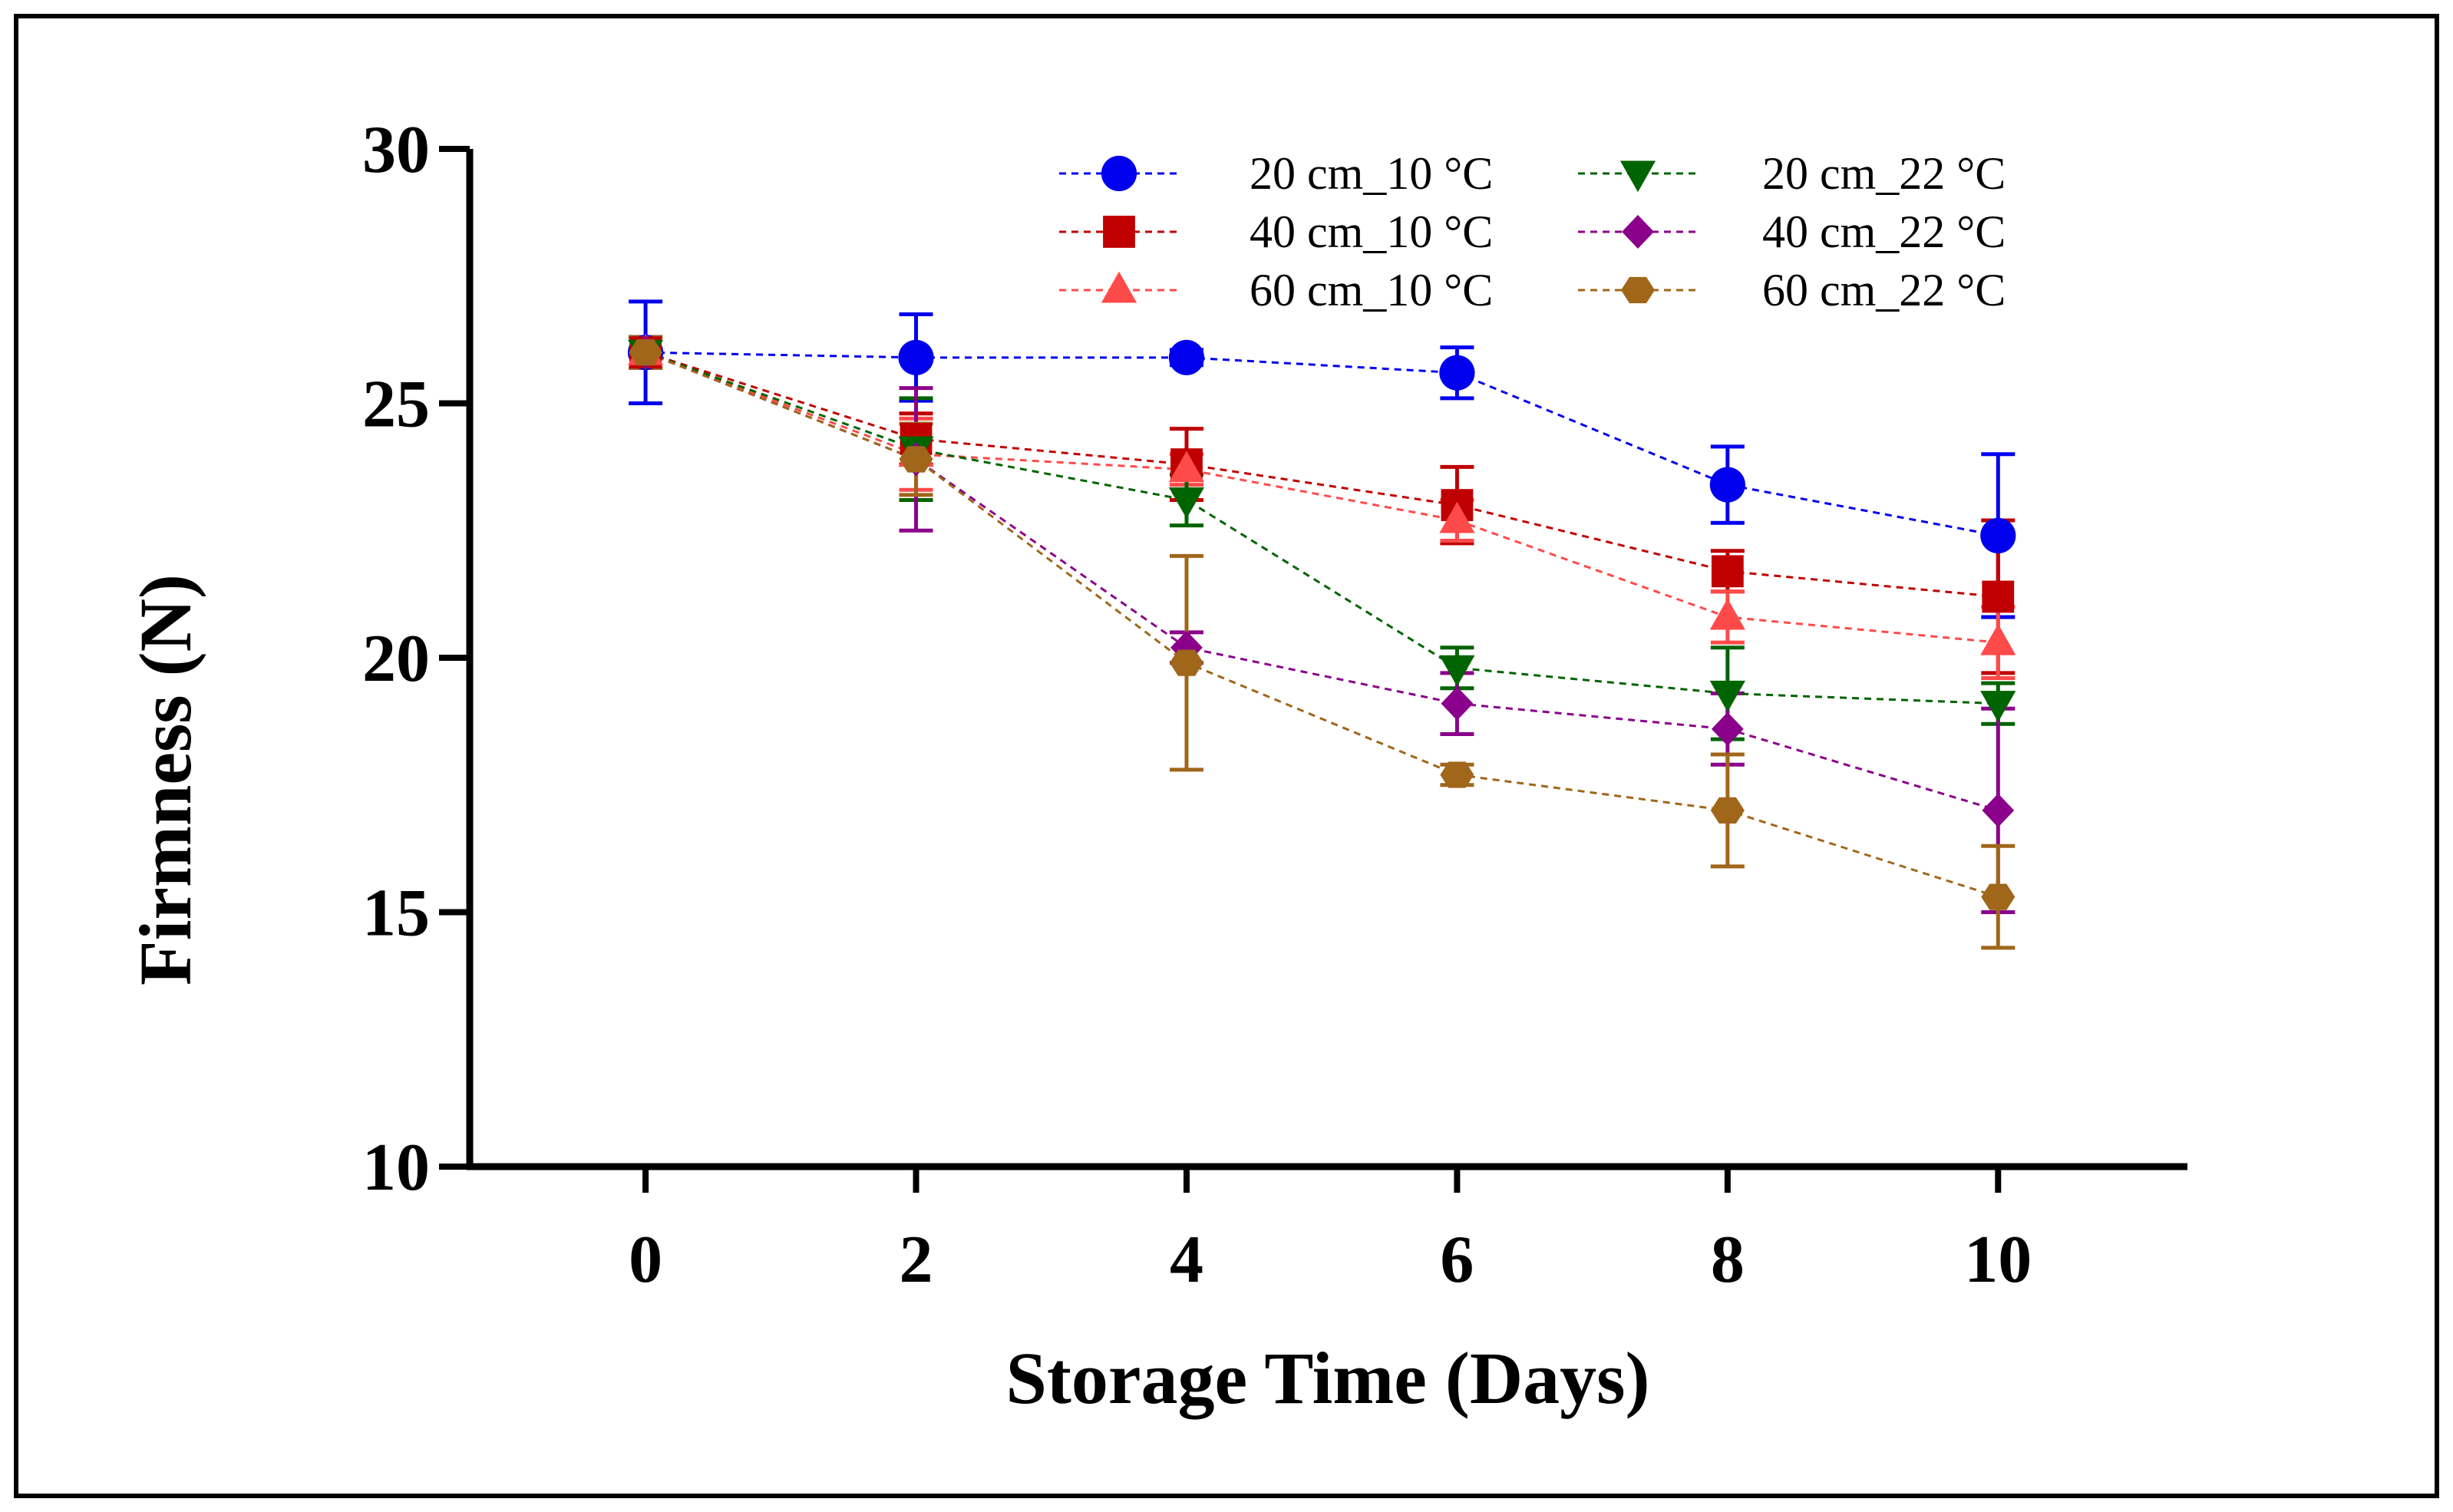 The image size is (2453, 1512). Describe the element at coordinates (396, 405) in the screenshot. I see `y-tick-label: 25` at that location.